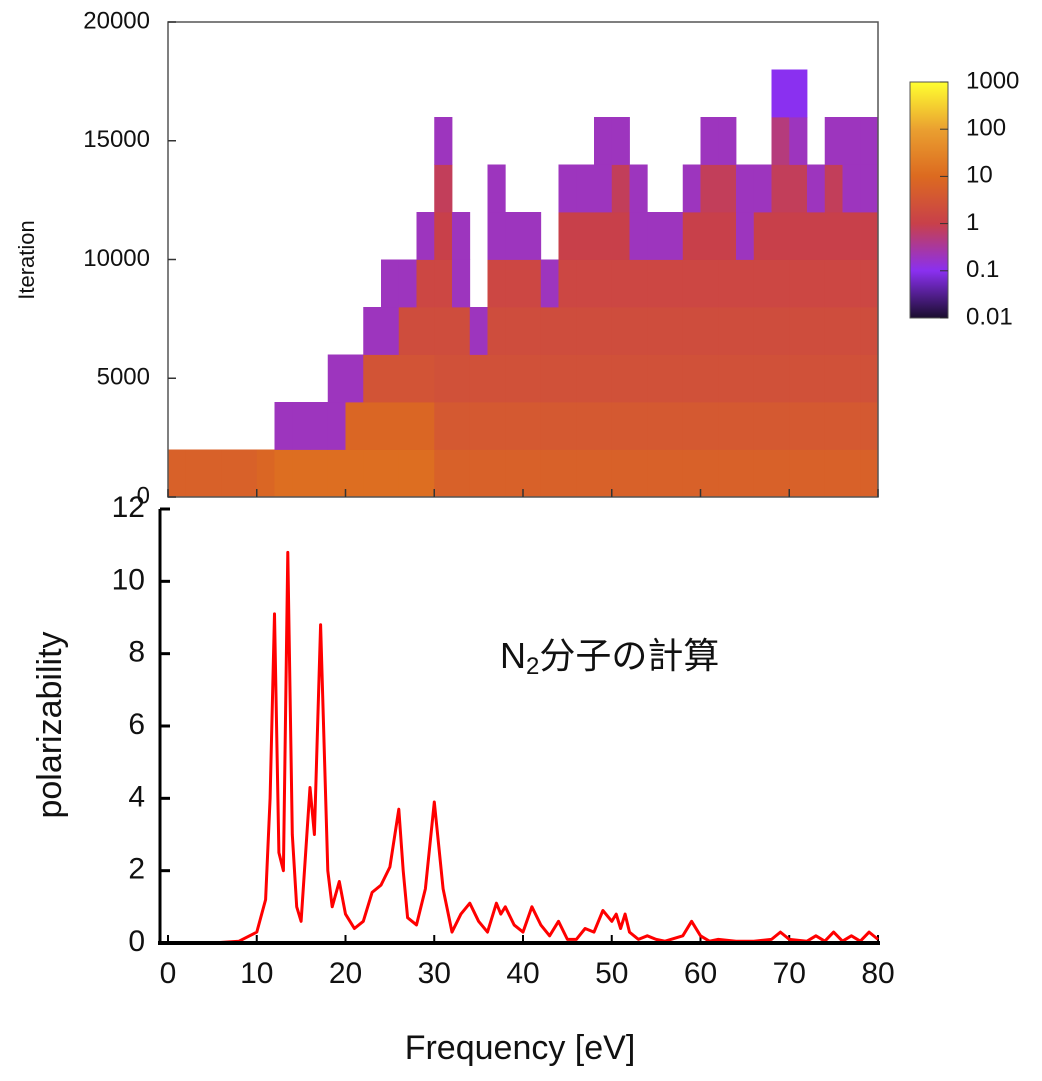 The image size is (1042, 1081). I want to click on y-tick-label: 12, so click(128, 507).